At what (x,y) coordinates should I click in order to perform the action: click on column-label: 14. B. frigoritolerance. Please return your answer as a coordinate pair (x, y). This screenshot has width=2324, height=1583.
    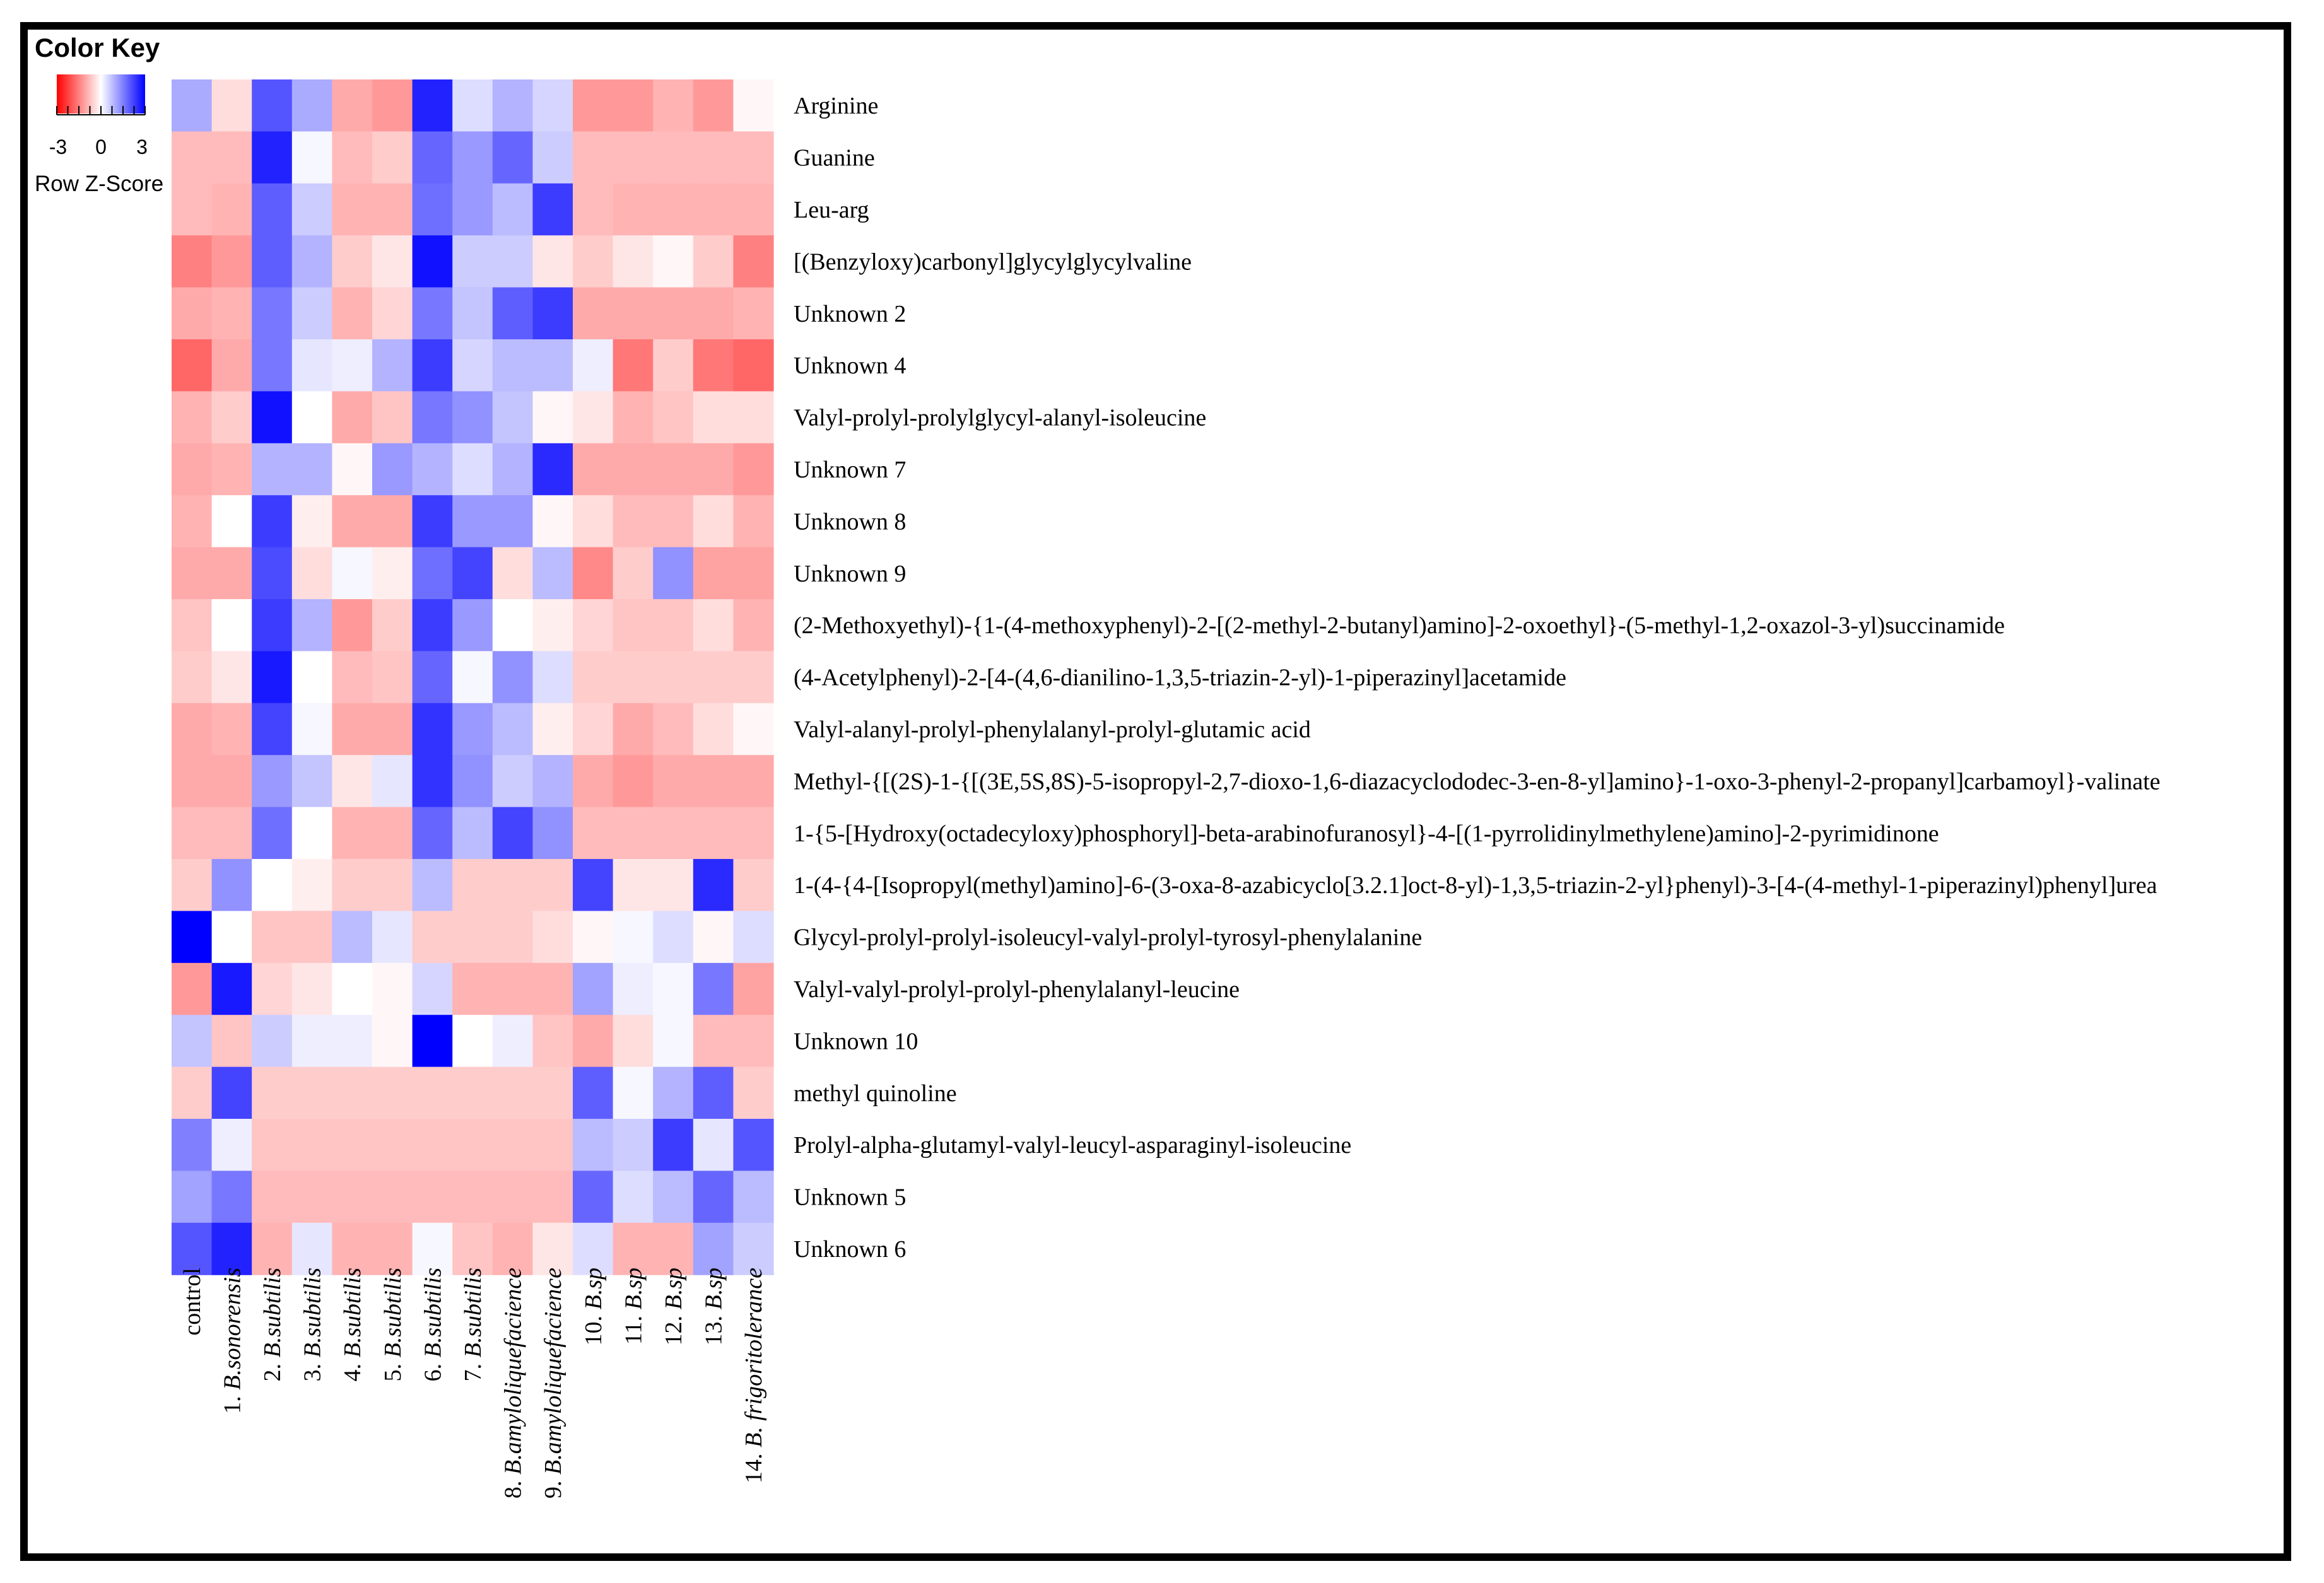
    Looking at the image, I should click on (754, 1375).